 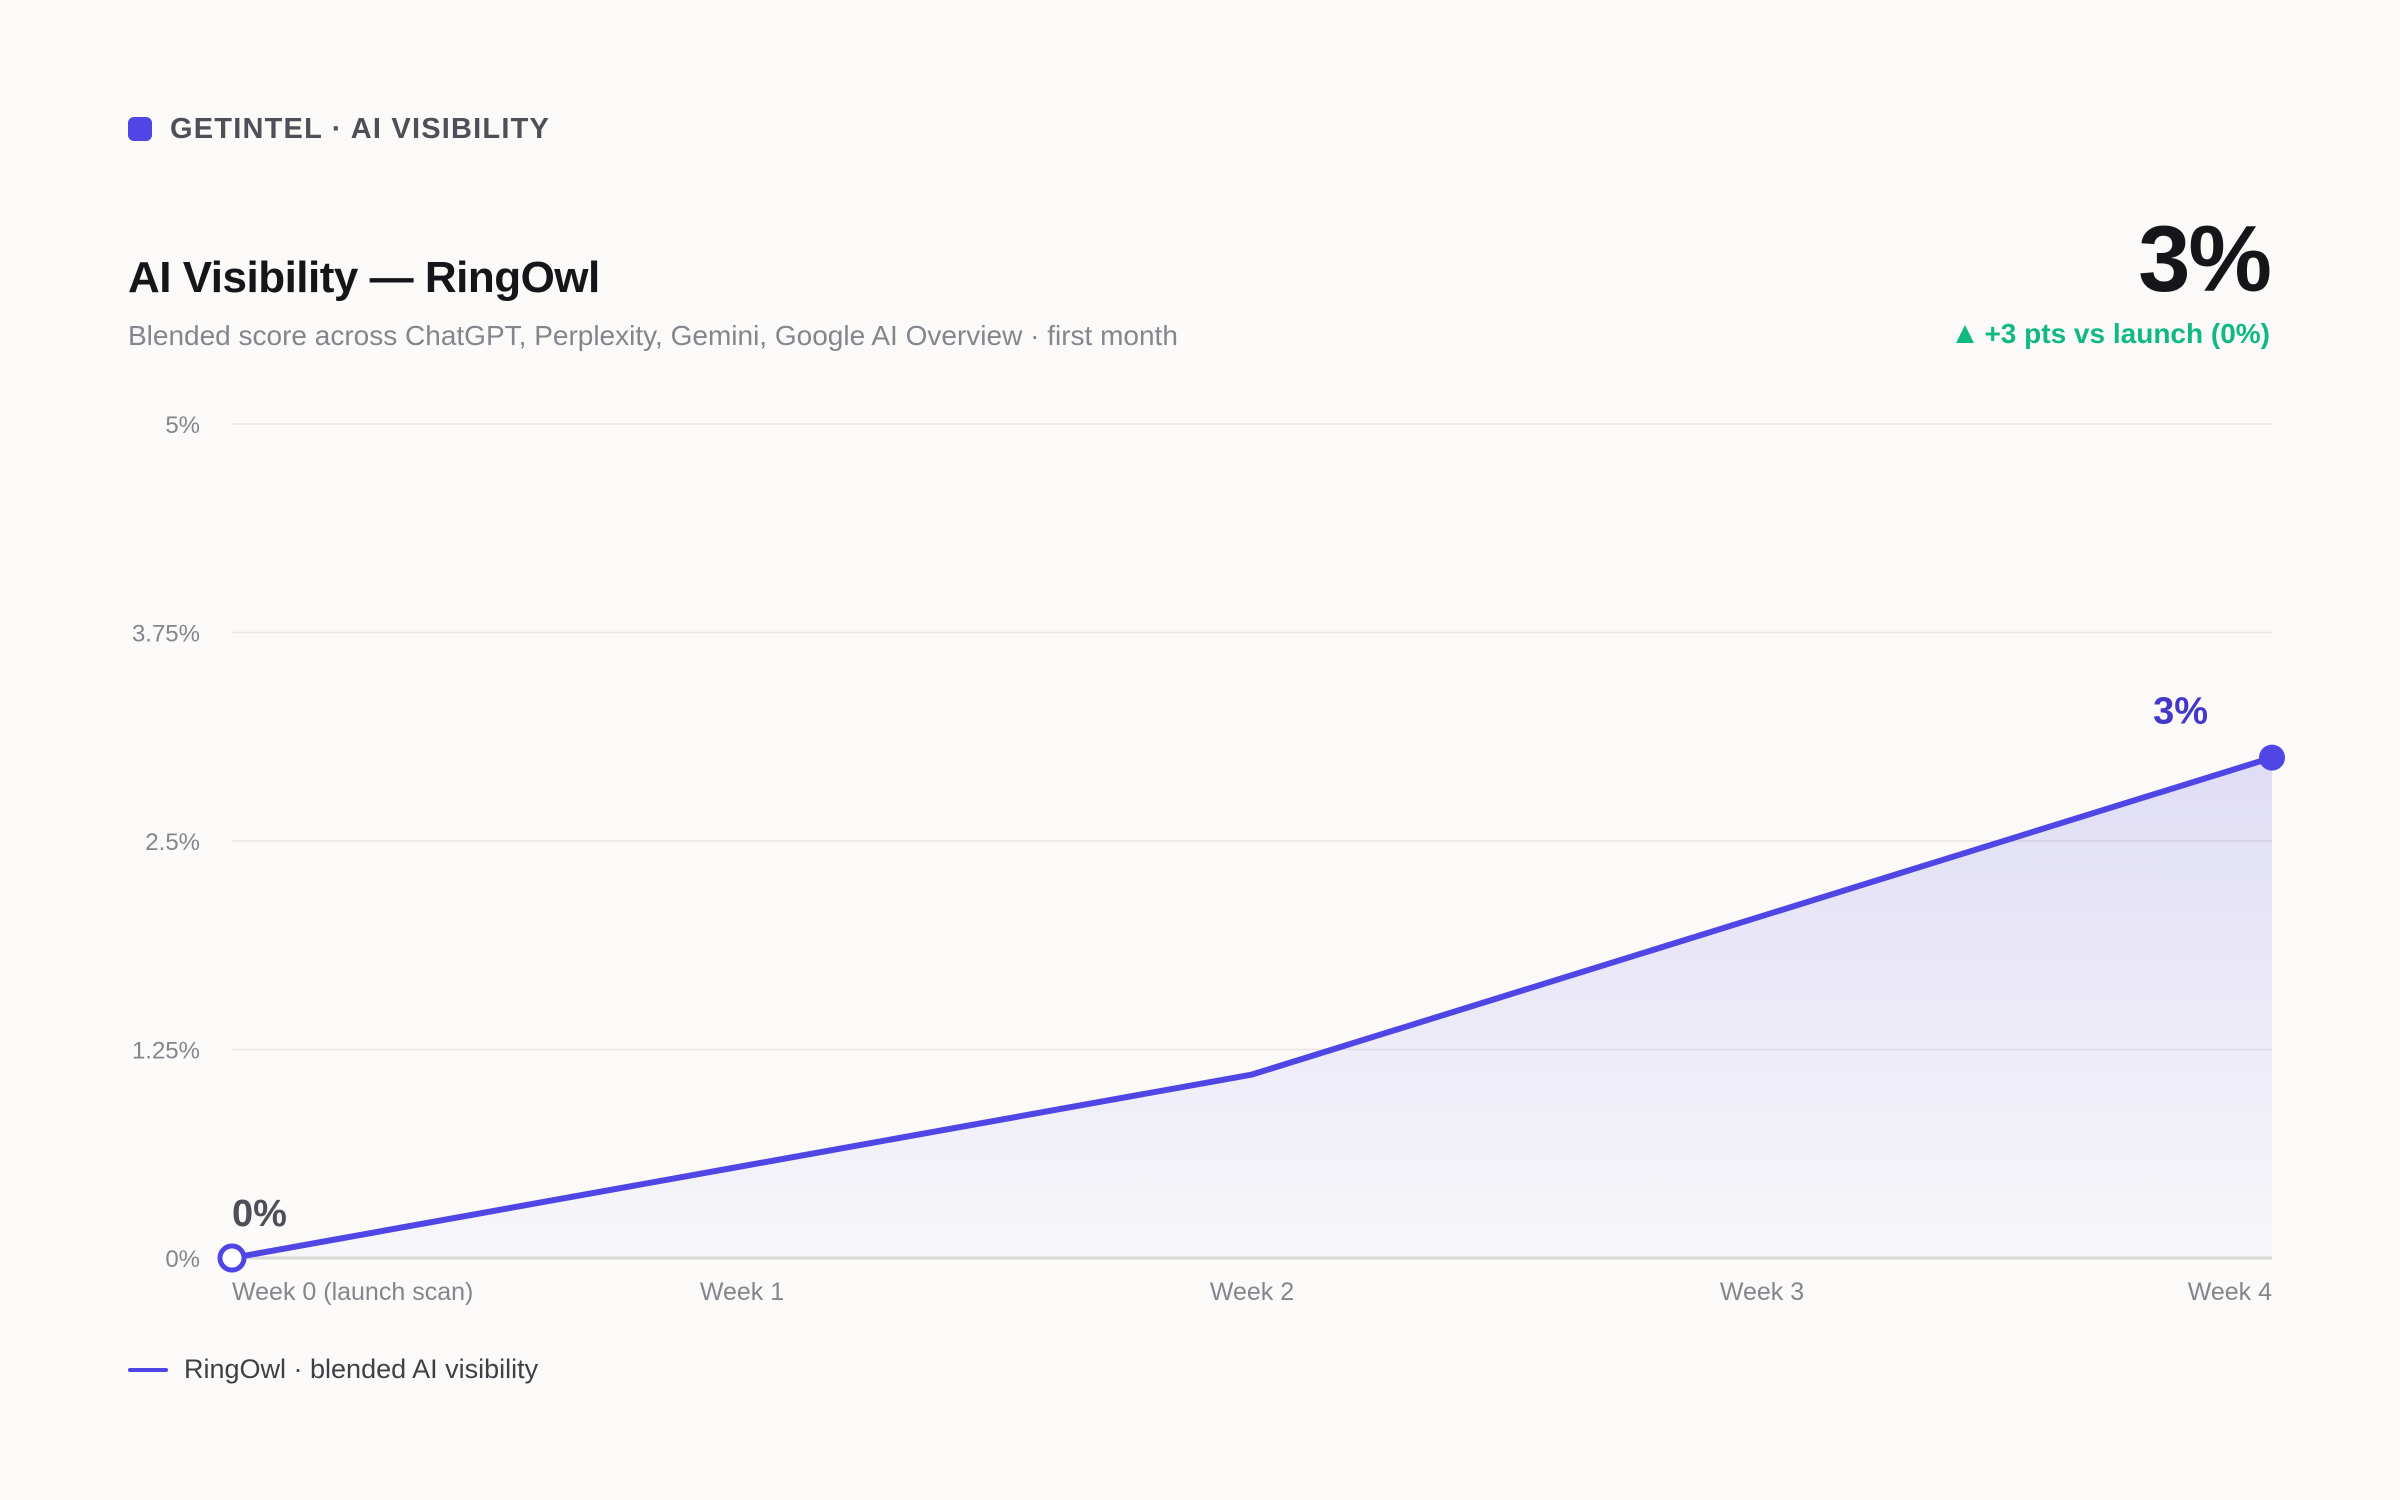 What do you see at coordinates (364, 277) in the screenshot?
I see `page-title: AI Visibility — RingOwl` at bounding box center [364, 277].